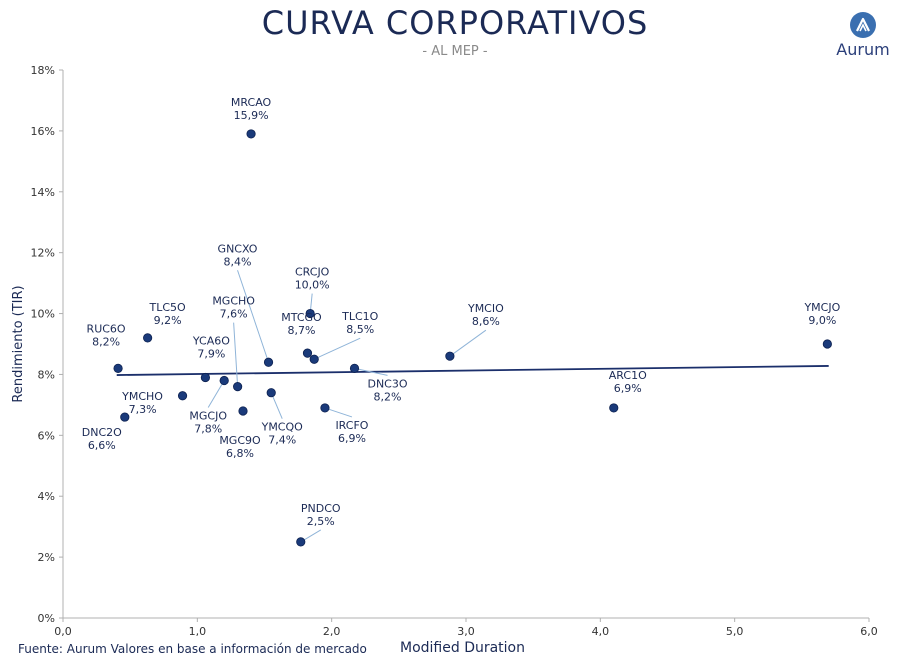 The height and width of the screenshot is (661, 910). Describe the element at coordinates (360, 329) in the screenshot. I see `point-value-label: 8,5%` at that location.